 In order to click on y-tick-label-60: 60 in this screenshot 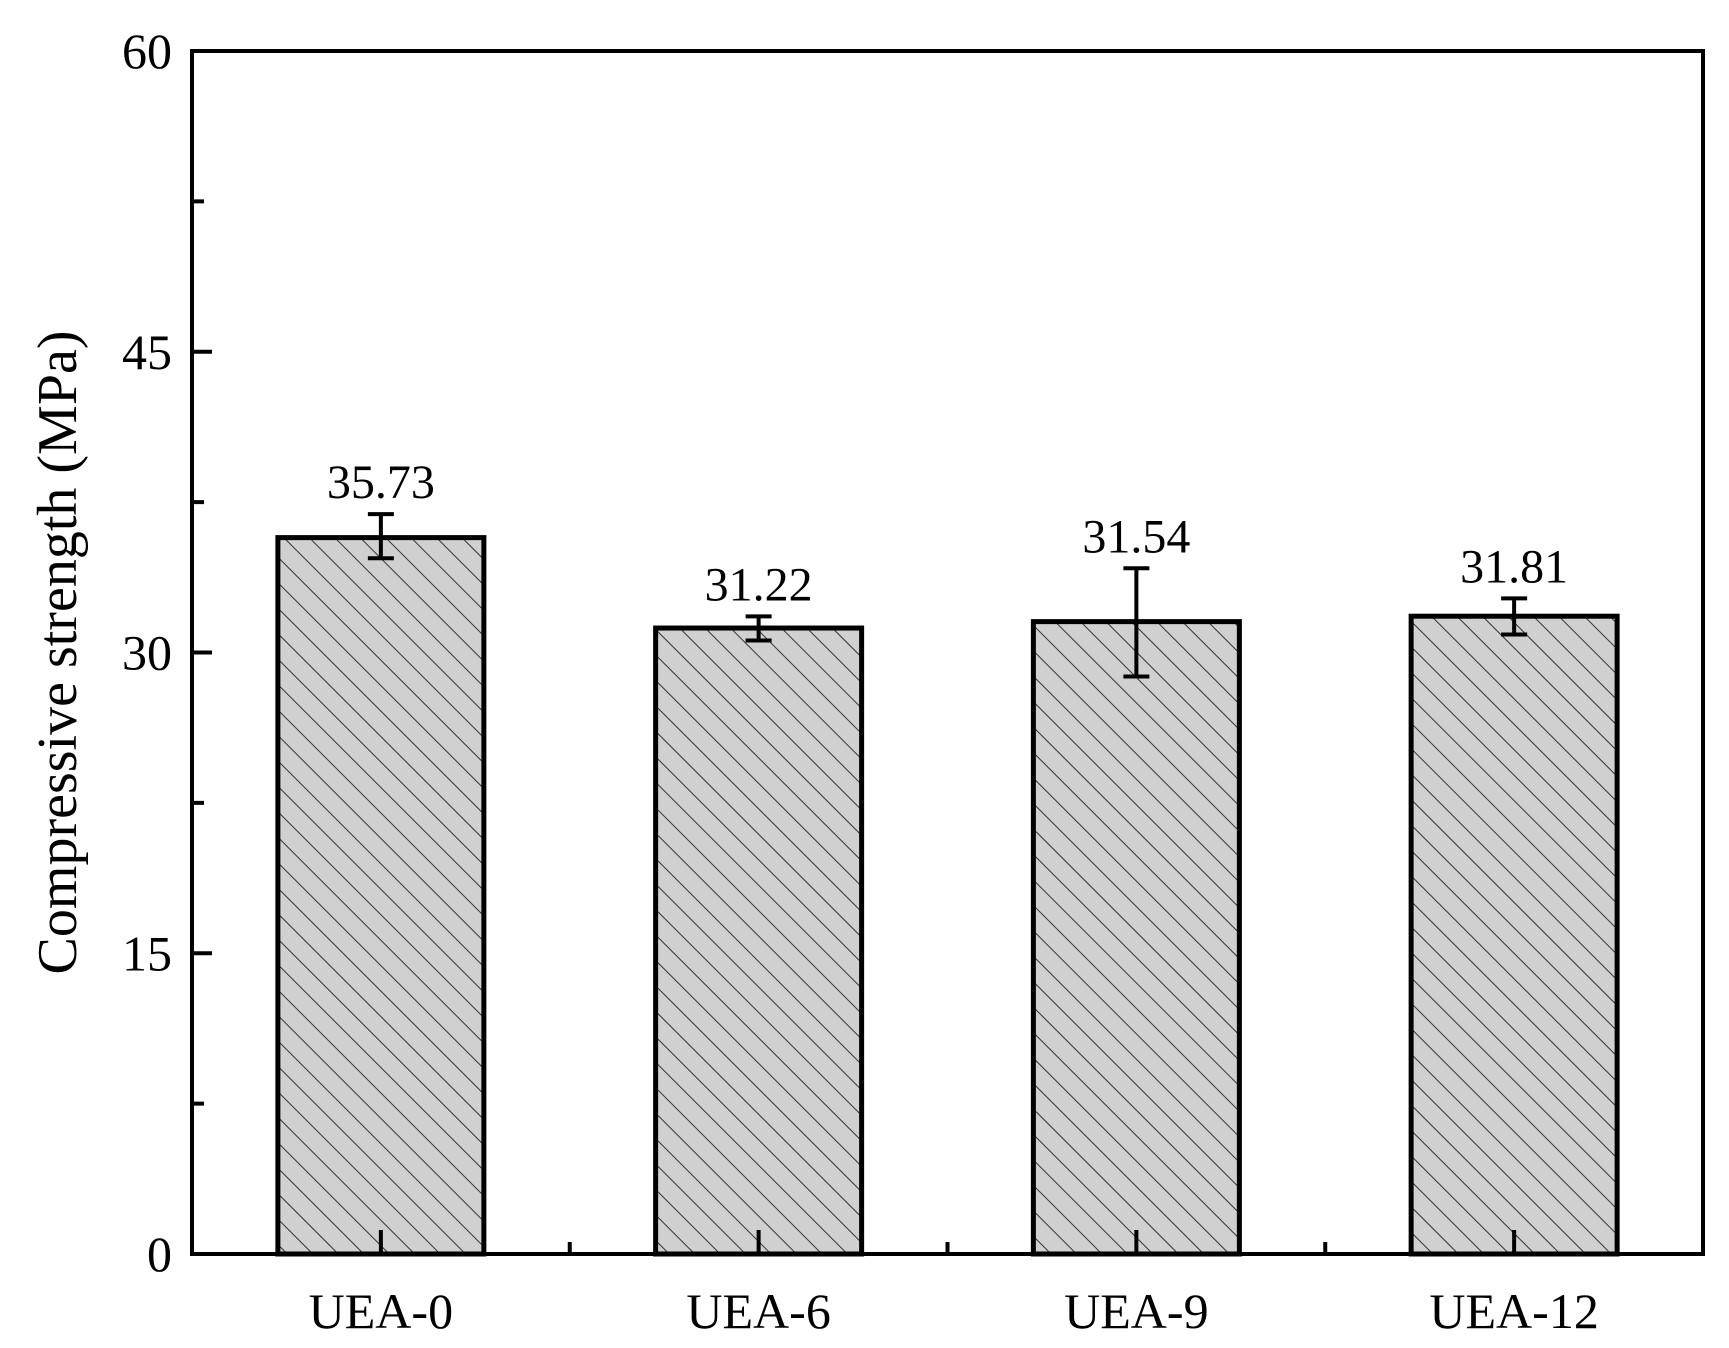, I will do `click(147, 51)`.